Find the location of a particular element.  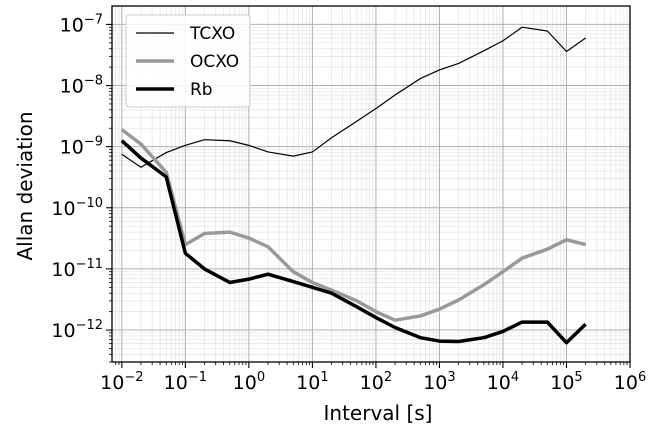

y-axis-title: Allan deviation is located at coordinates (25, 185).